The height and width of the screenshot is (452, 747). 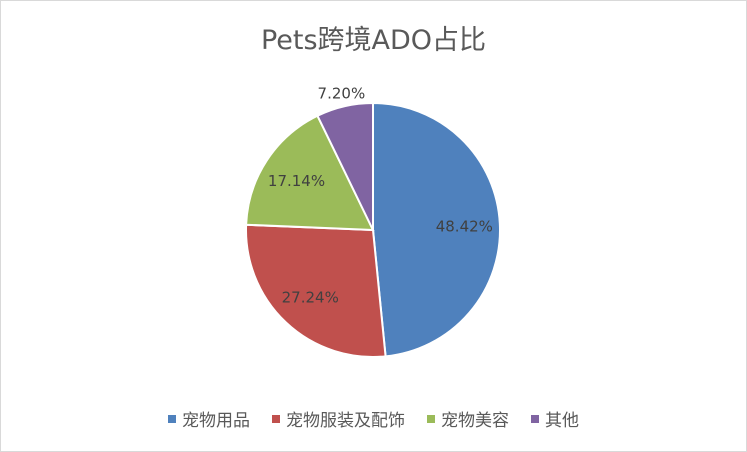 I want to click on data-label-apparel: 27.24%, so click(x=310, y=297).